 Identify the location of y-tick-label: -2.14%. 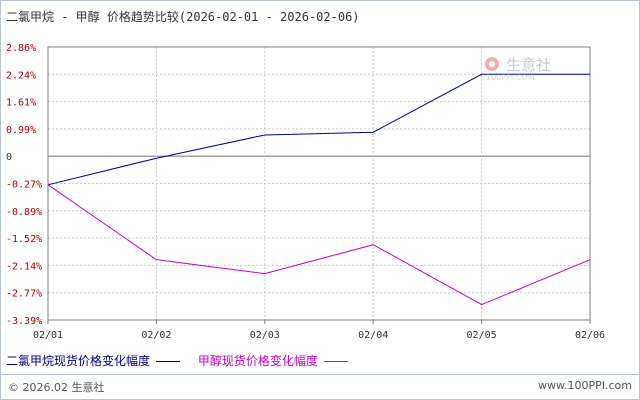
(24, 266).